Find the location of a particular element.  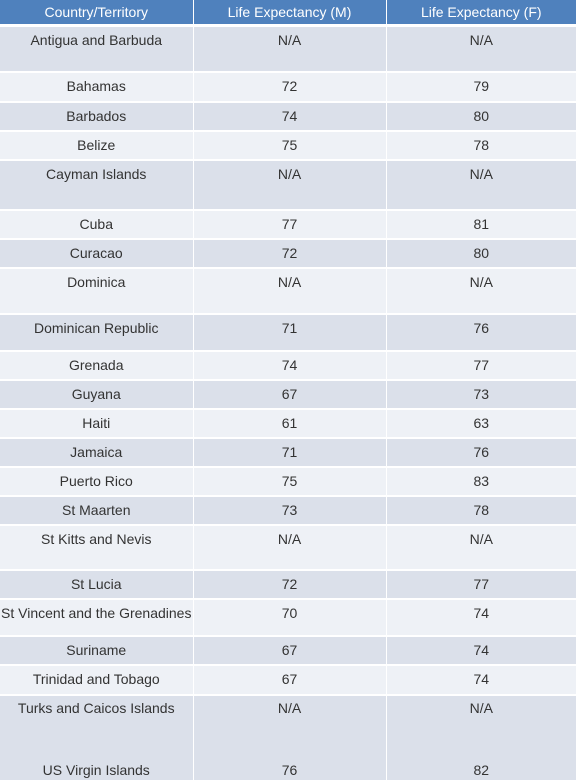

cell-country-turks-caicos: Turks and Caicos Islands is located at coordinates (96, 707).